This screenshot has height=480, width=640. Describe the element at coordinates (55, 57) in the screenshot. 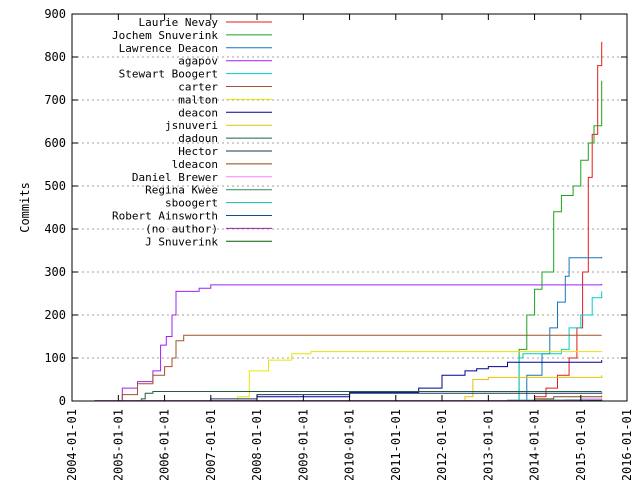

I see `y-tick-label: 800` at that location.